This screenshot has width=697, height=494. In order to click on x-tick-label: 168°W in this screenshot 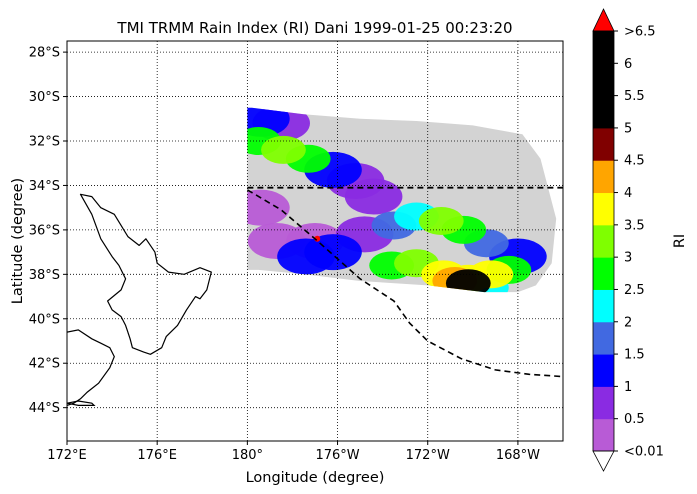, I will do `click(518, 455)`.